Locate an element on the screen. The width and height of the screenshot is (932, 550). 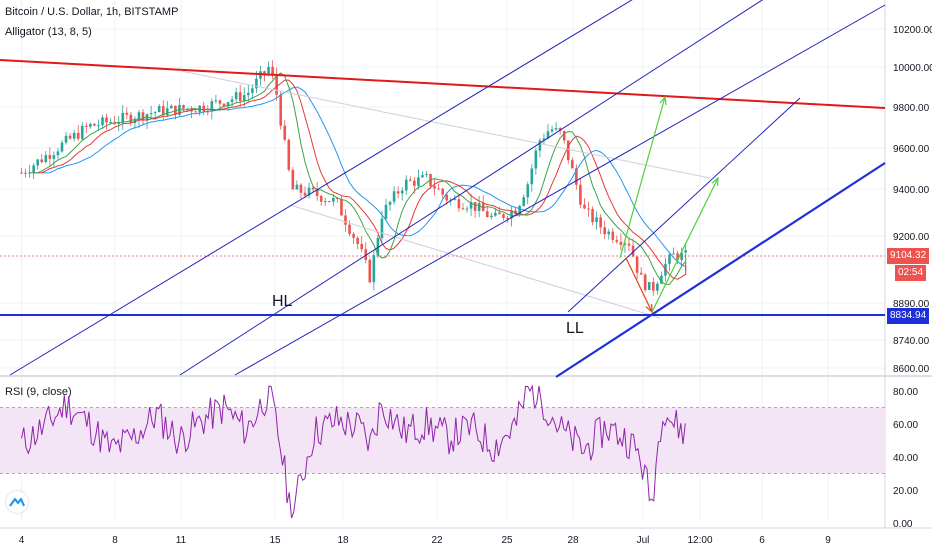
price-tick-label: 8890.00 is located at coordinates (911, 304).